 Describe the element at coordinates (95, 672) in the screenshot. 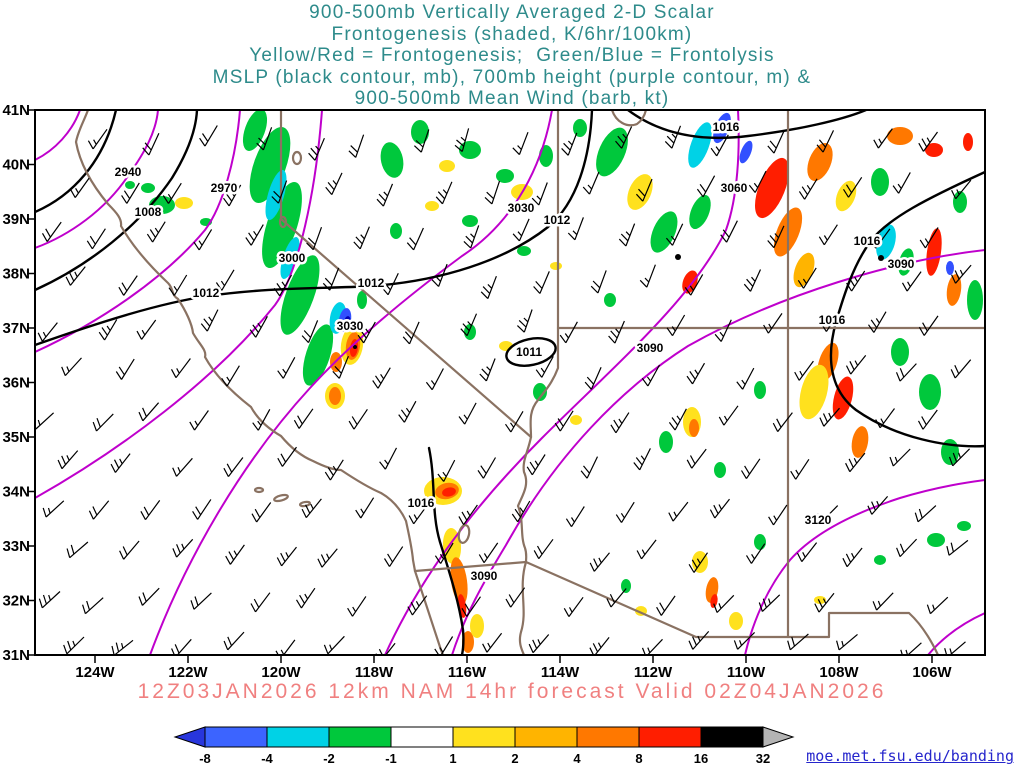

I see `lon-label: 124W` at that location.